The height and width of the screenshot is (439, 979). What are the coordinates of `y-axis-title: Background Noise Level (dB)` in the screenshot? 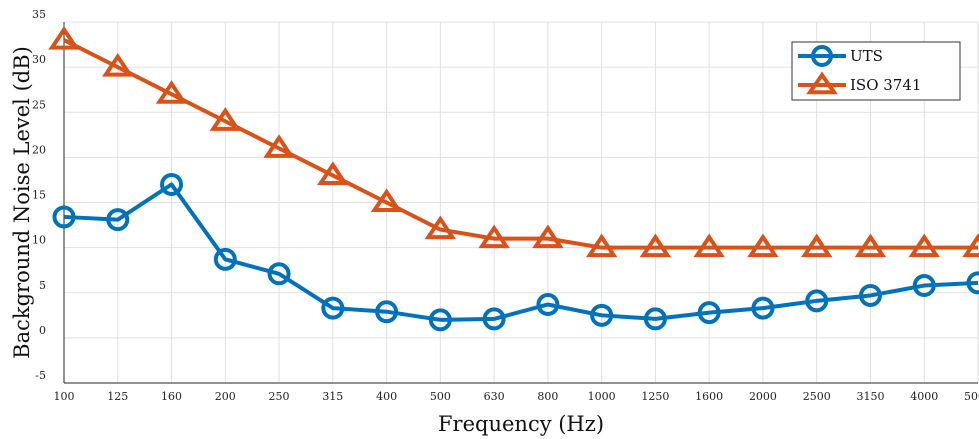 It's located at (22, 202).